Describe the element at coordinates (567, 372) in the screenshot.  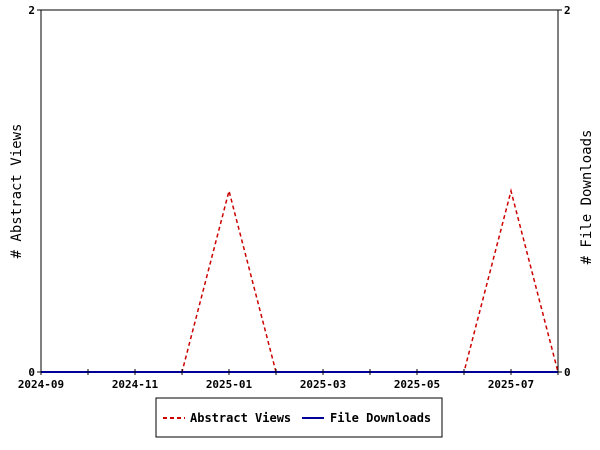
I see `y2-tick-label: 0` at that location.